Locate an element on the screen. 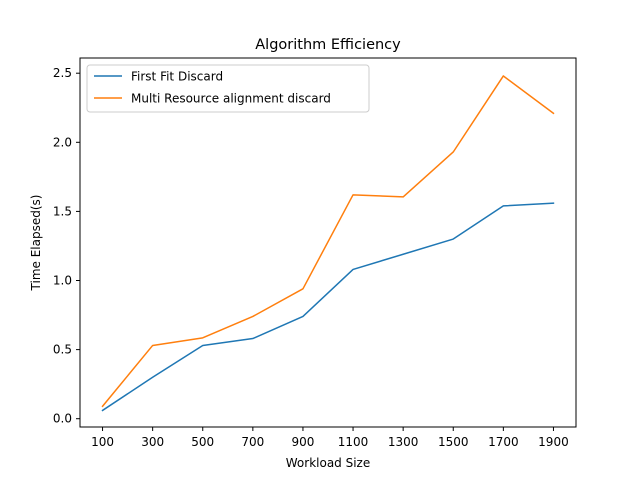  x-tick-label: 1900 is located at coordinates (553, 442).